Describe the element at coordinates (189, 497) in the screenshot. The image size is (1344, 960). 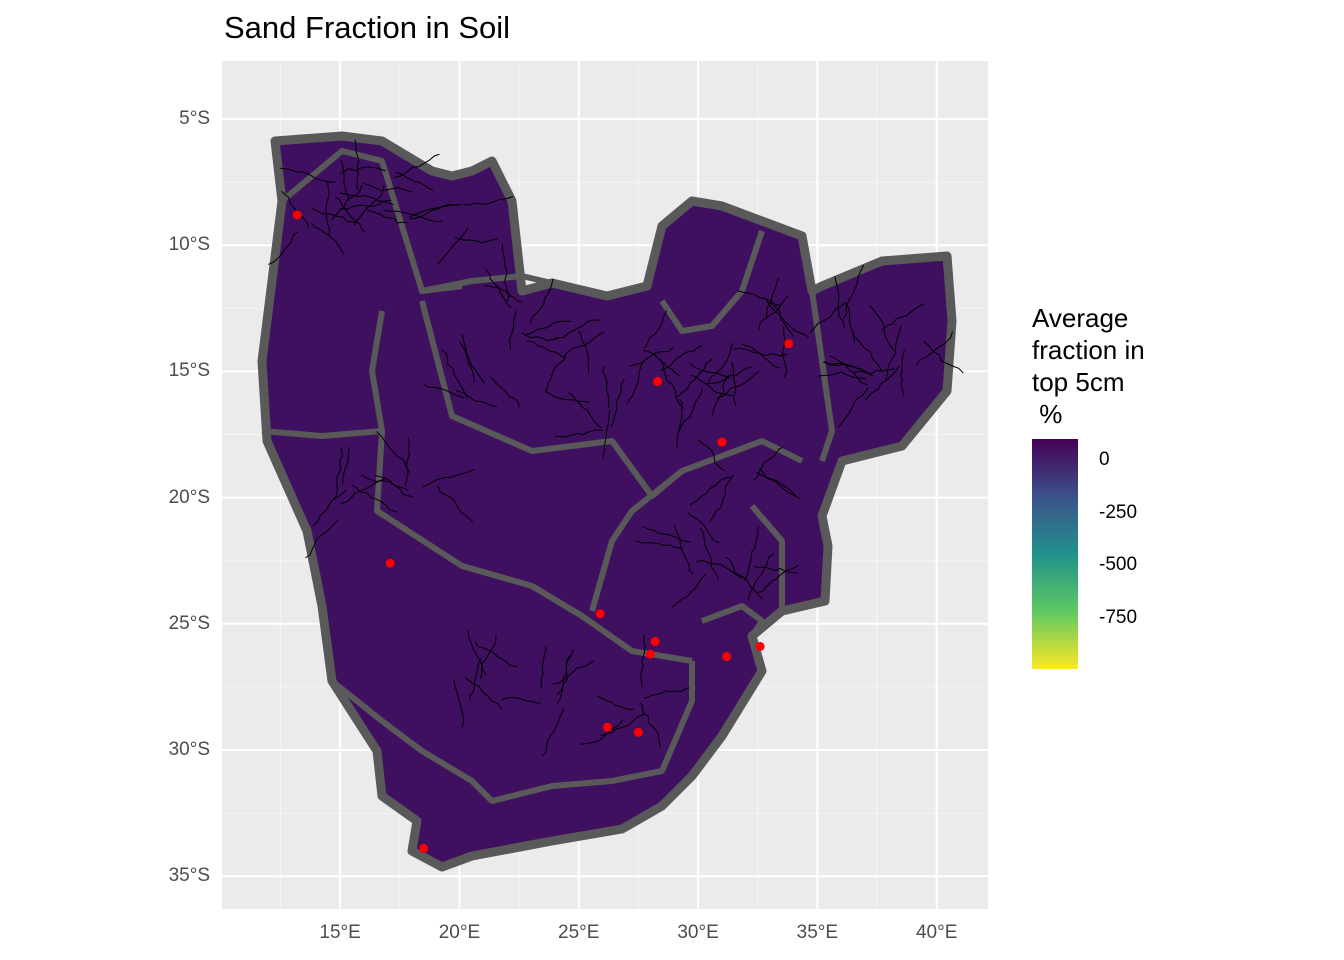
I see `y-tick-label: 20°S` at that location.